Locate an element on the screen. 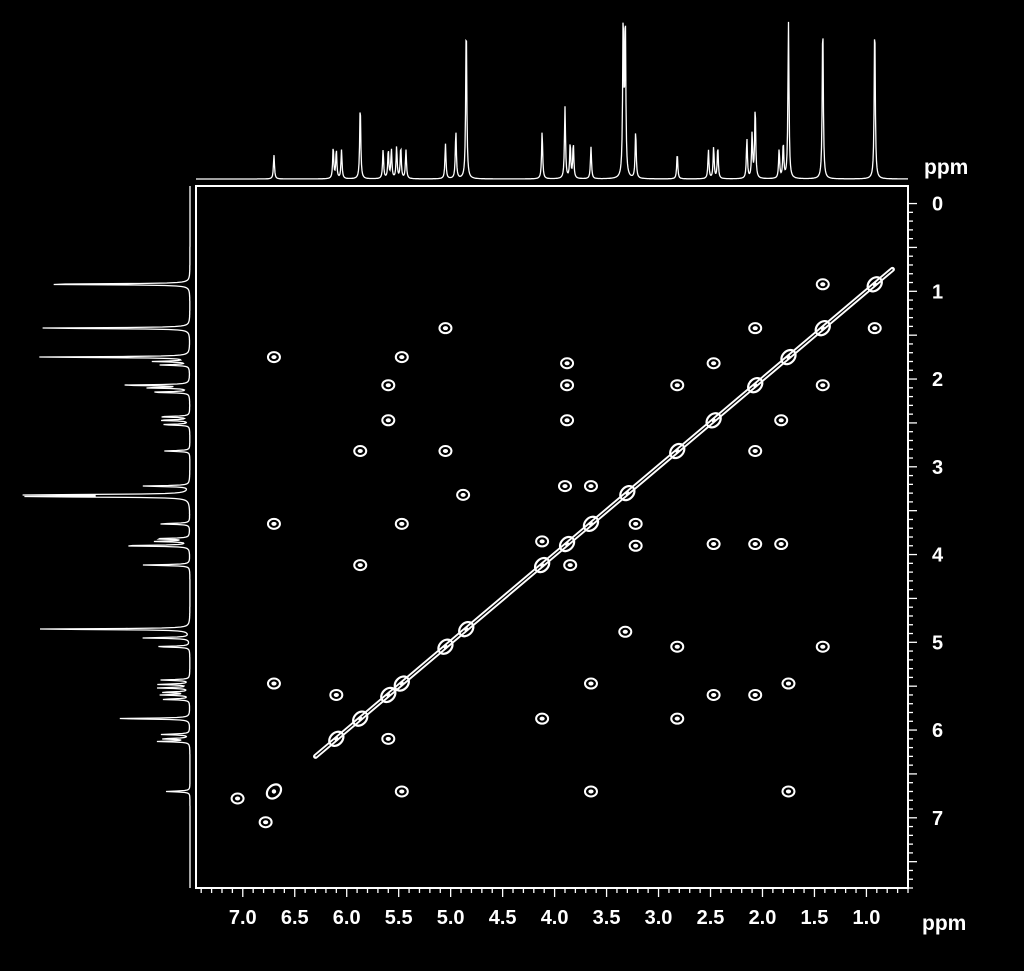  y-tick-label: 3 is located at coordinates (937, 468).